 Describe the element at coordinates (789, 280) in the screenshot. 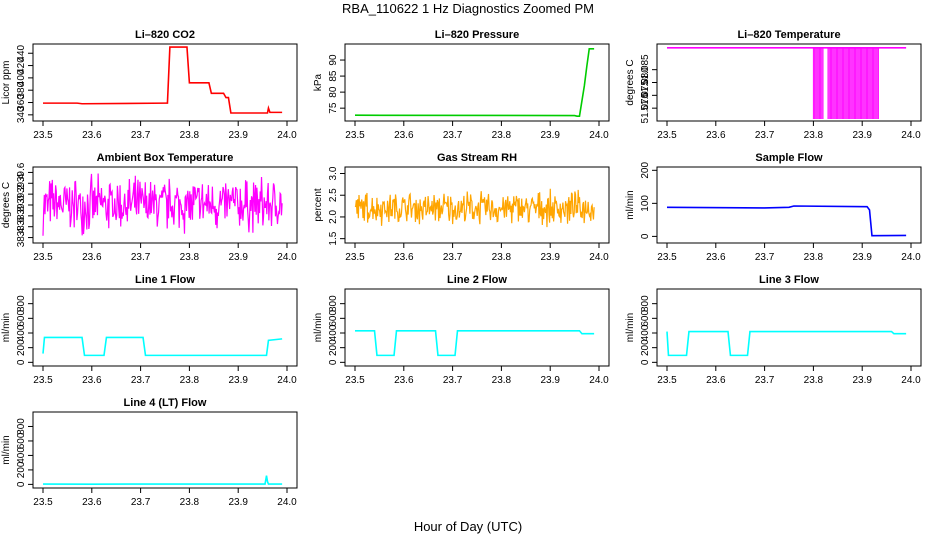

I see `panel-title: Line 3 Flow` at that location.